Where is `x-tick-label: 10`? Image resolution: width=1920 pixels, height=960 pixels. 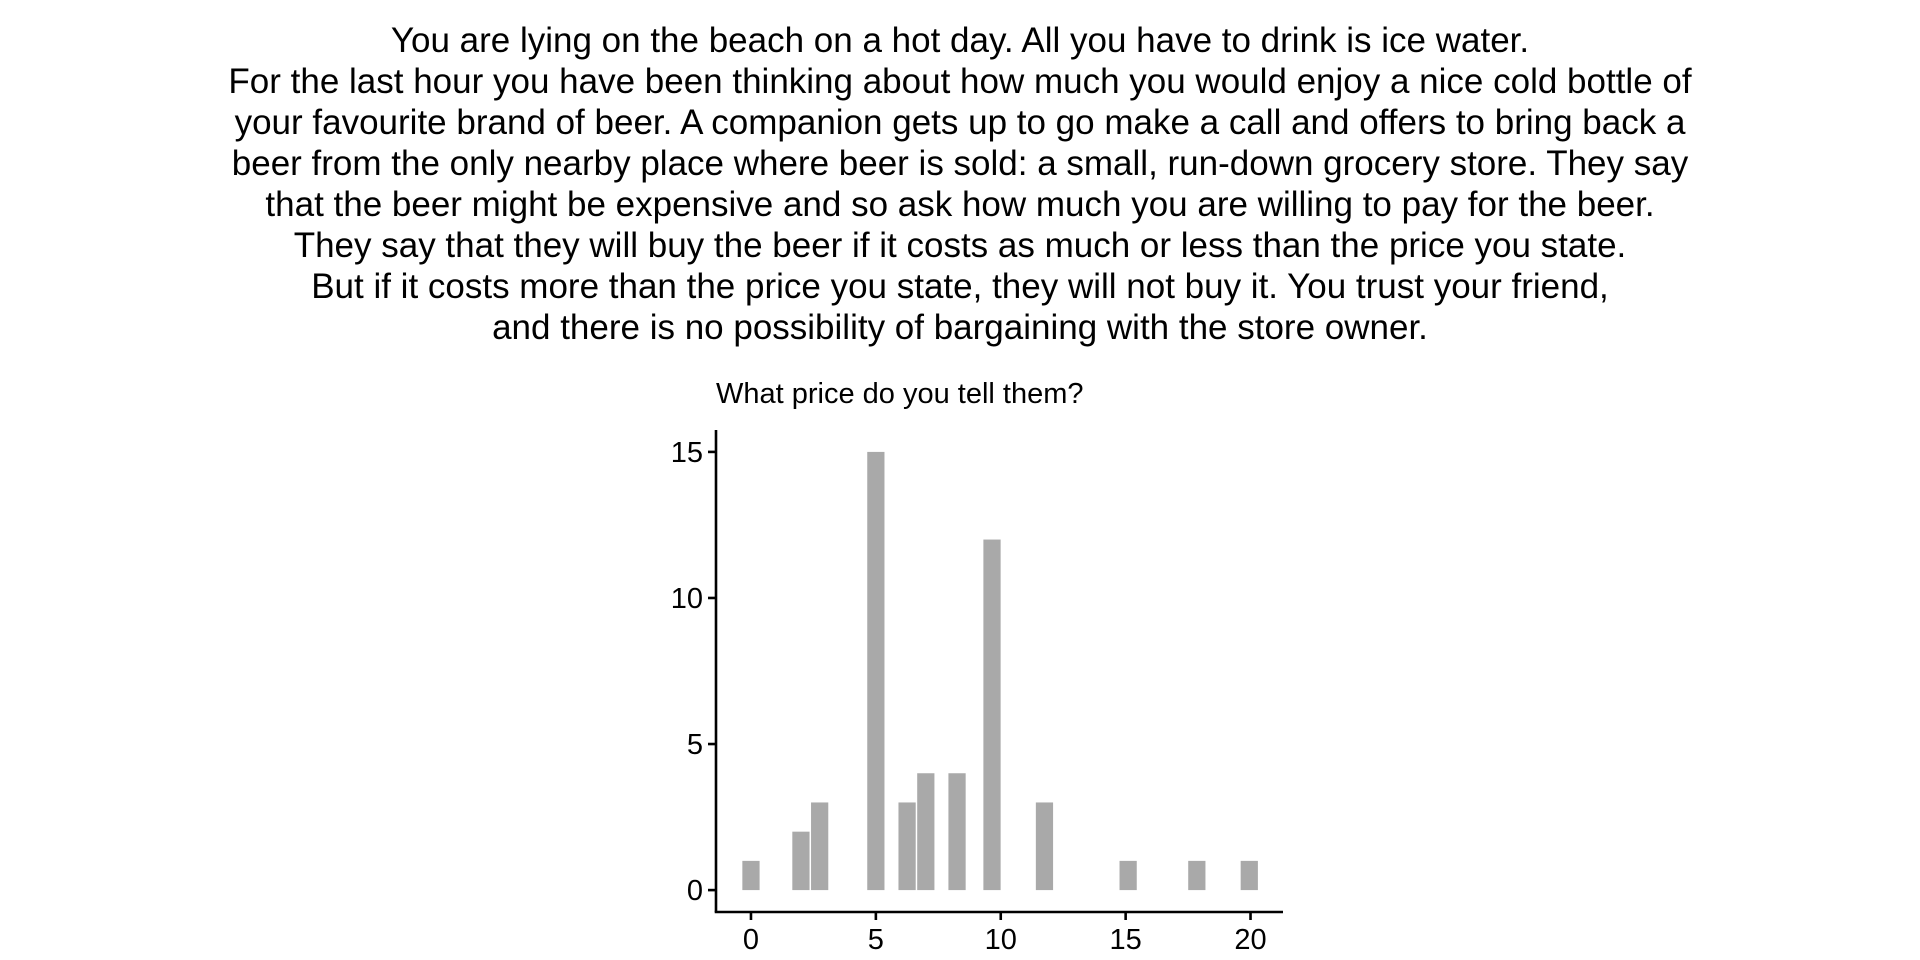 x-tick-label: 10 is located at coordinates (1001, 940).